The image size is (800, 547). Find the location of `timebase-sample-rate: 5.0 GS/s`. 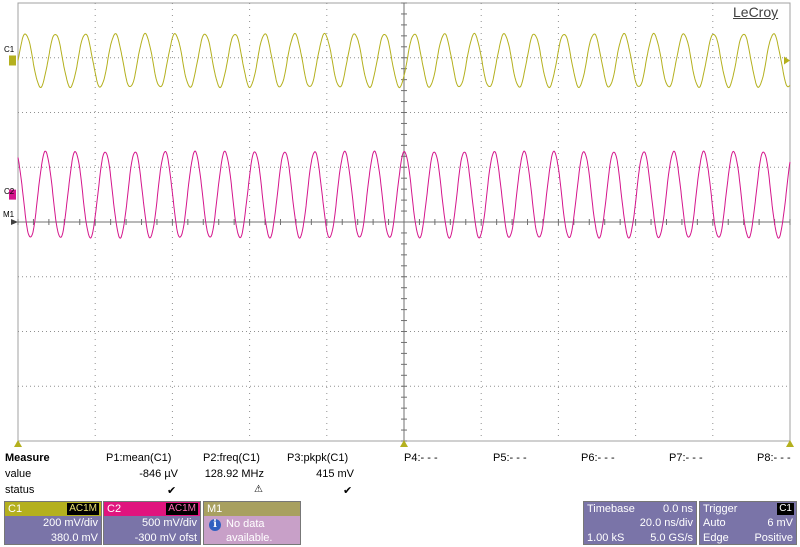

timebase-sample-rate: 5.0 GS/s is located at coordinates (671, 538).